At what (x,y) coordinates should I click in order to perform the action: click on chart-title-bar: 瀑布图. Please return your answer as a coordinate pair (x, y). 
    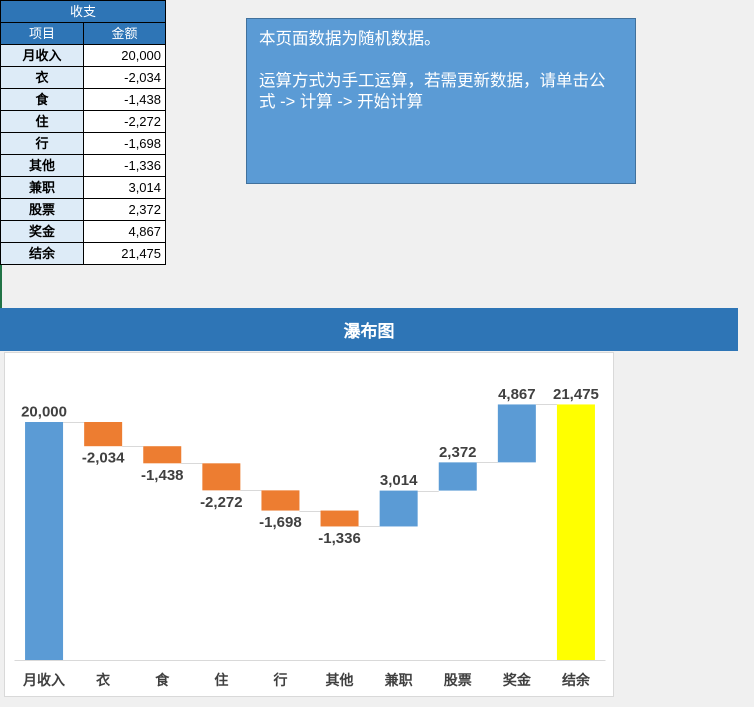
    Looking at the image, I should click on (369, 329).